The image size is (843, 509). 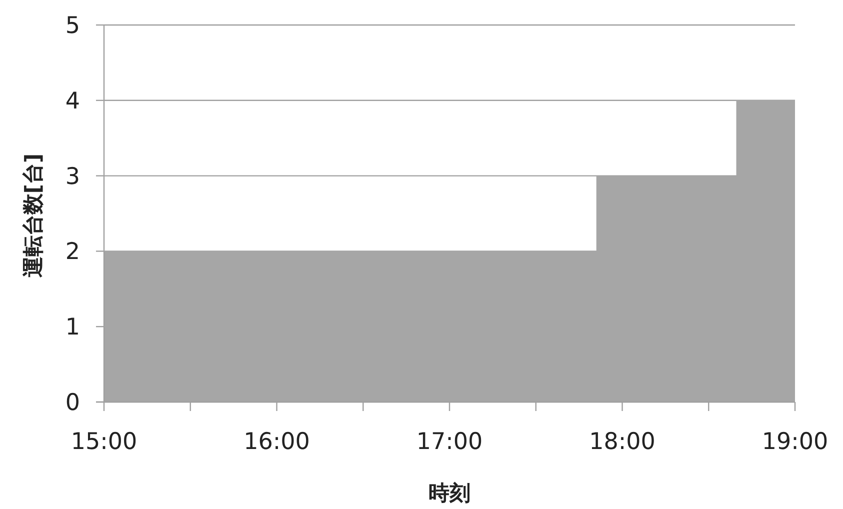 I want to click on x-tick-label: 15:00, so click(x=104, y=442).